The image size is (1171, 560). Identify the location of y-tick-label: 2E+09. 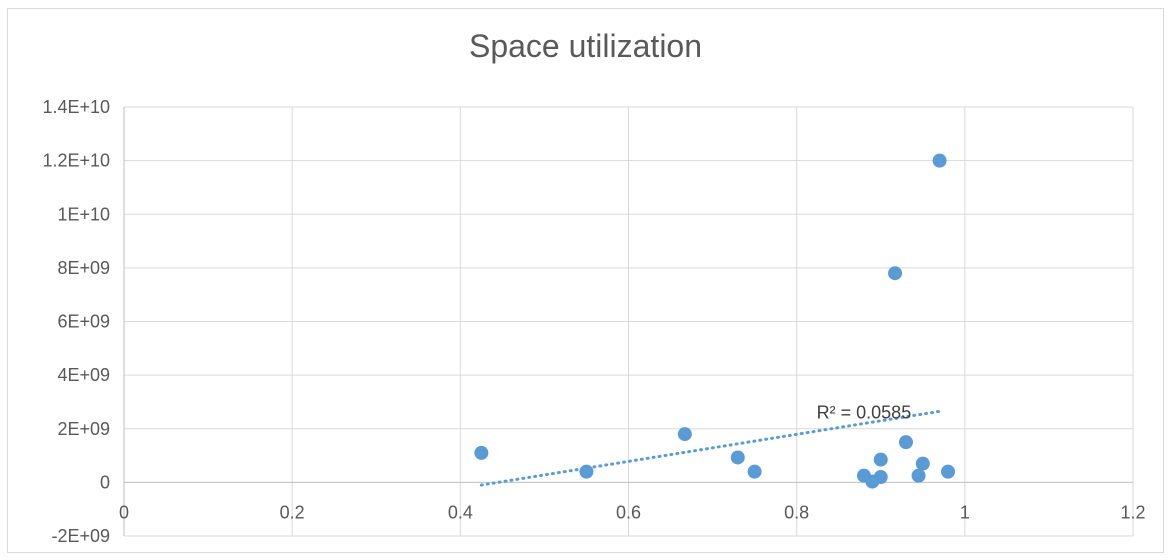
(83, 429).